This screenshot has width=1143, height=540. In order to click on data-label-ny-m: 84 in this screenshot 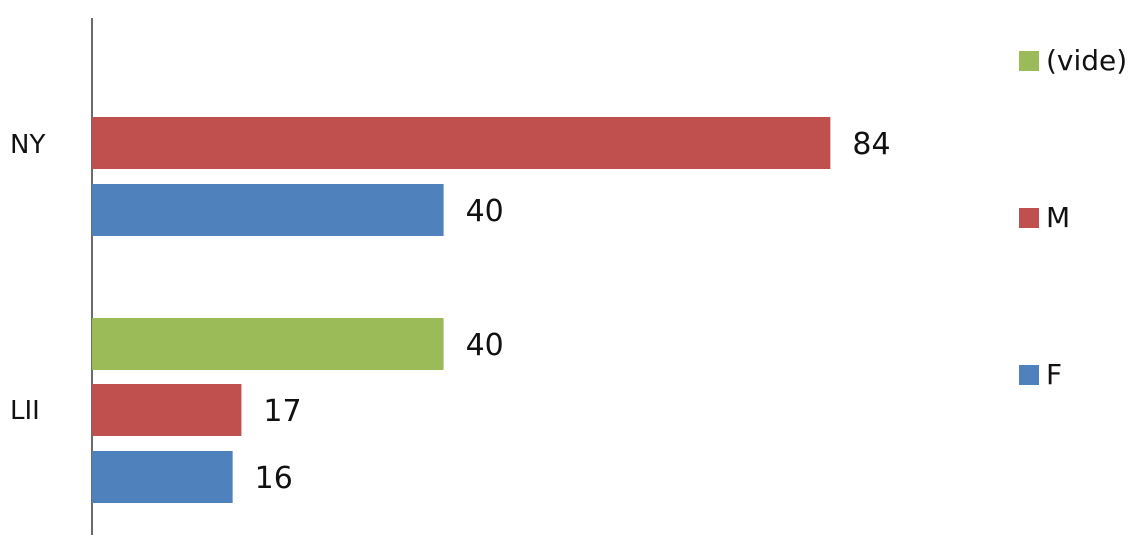, I will do `click(871, 144)`.